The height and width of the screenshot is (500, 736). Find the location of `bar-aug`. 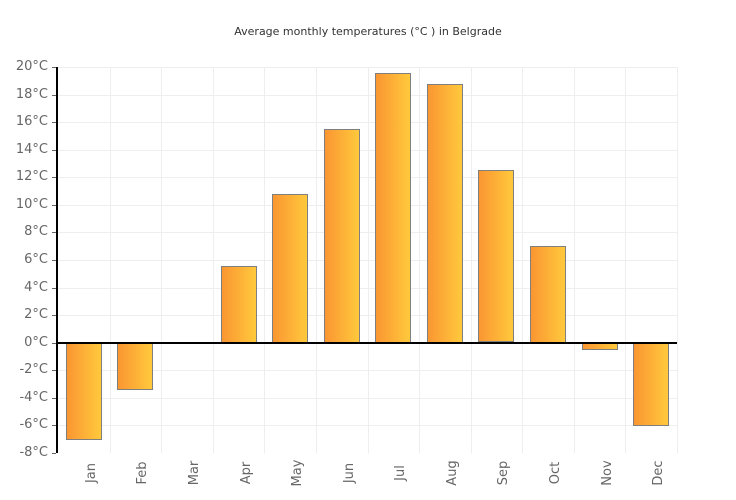

bar-aug is located at coordinates (445, 213).